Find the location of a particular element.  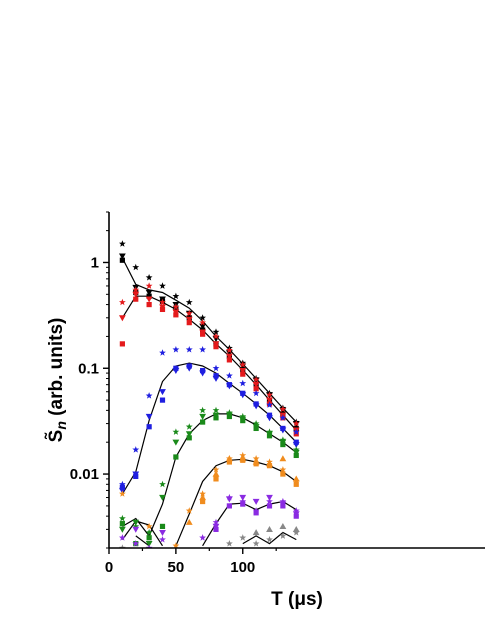

y-tick-label-0.01: 0.01 is located at coordinates (84, 474).